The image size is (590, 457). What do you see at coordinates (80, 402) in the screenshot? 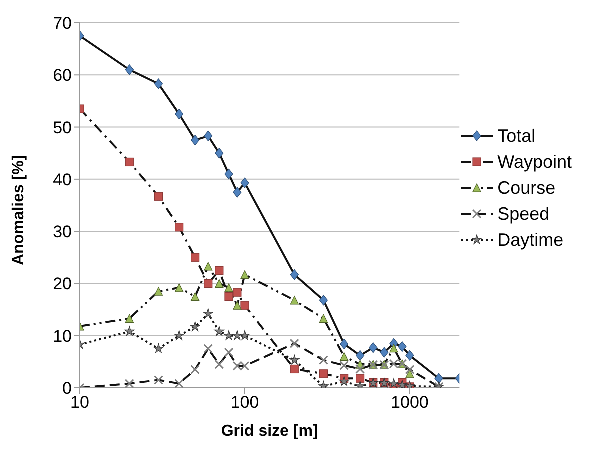
I see `x-tick-label: 10` at bounding box center [80, 402].